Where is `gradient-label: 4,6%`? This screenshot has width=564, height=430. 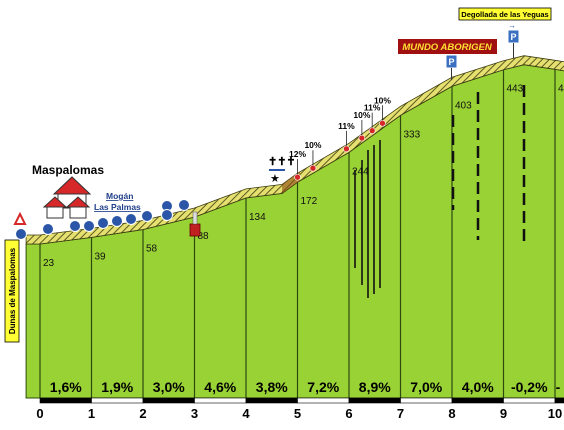 gradient-label: 4,6% is located at coordinates (220, 387).